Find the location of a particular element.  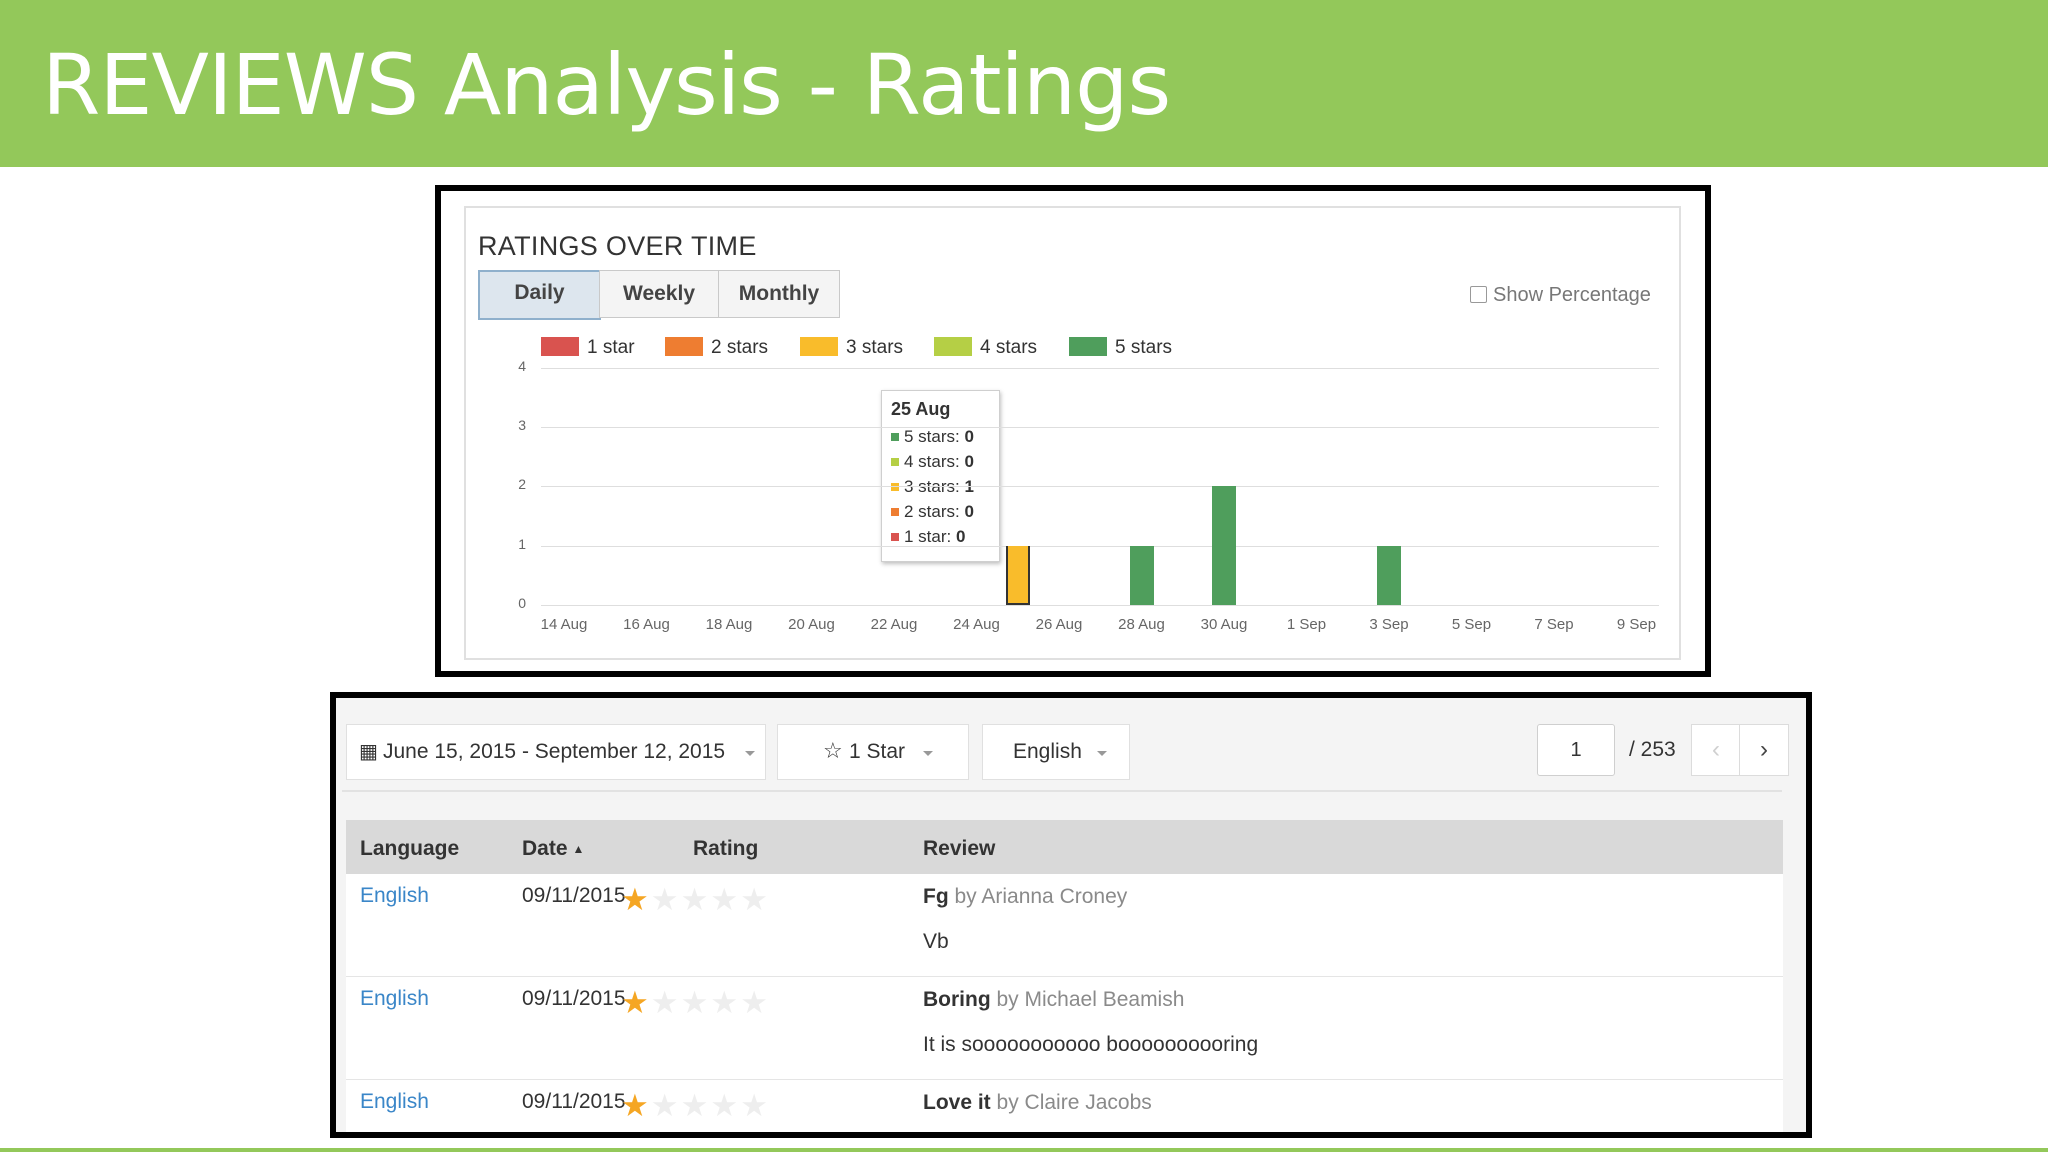

x-tick-label: 16 Aug is located at coordinates (646, 624).